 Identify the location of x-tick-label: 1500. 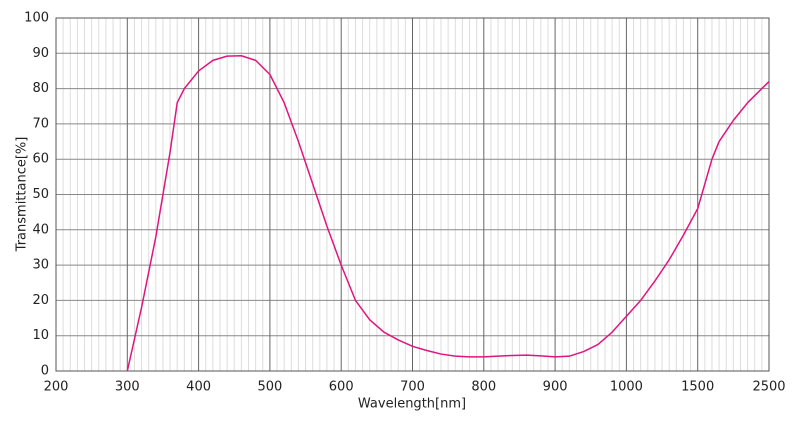
(697, 387).